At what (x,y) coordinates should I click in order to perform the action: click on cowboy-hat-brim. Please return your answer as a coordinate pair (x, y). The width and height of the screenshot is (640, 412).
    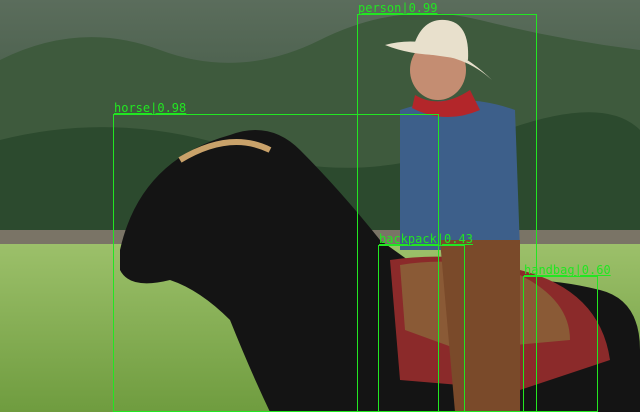
    Looking at the image, I should click on (438, 60).